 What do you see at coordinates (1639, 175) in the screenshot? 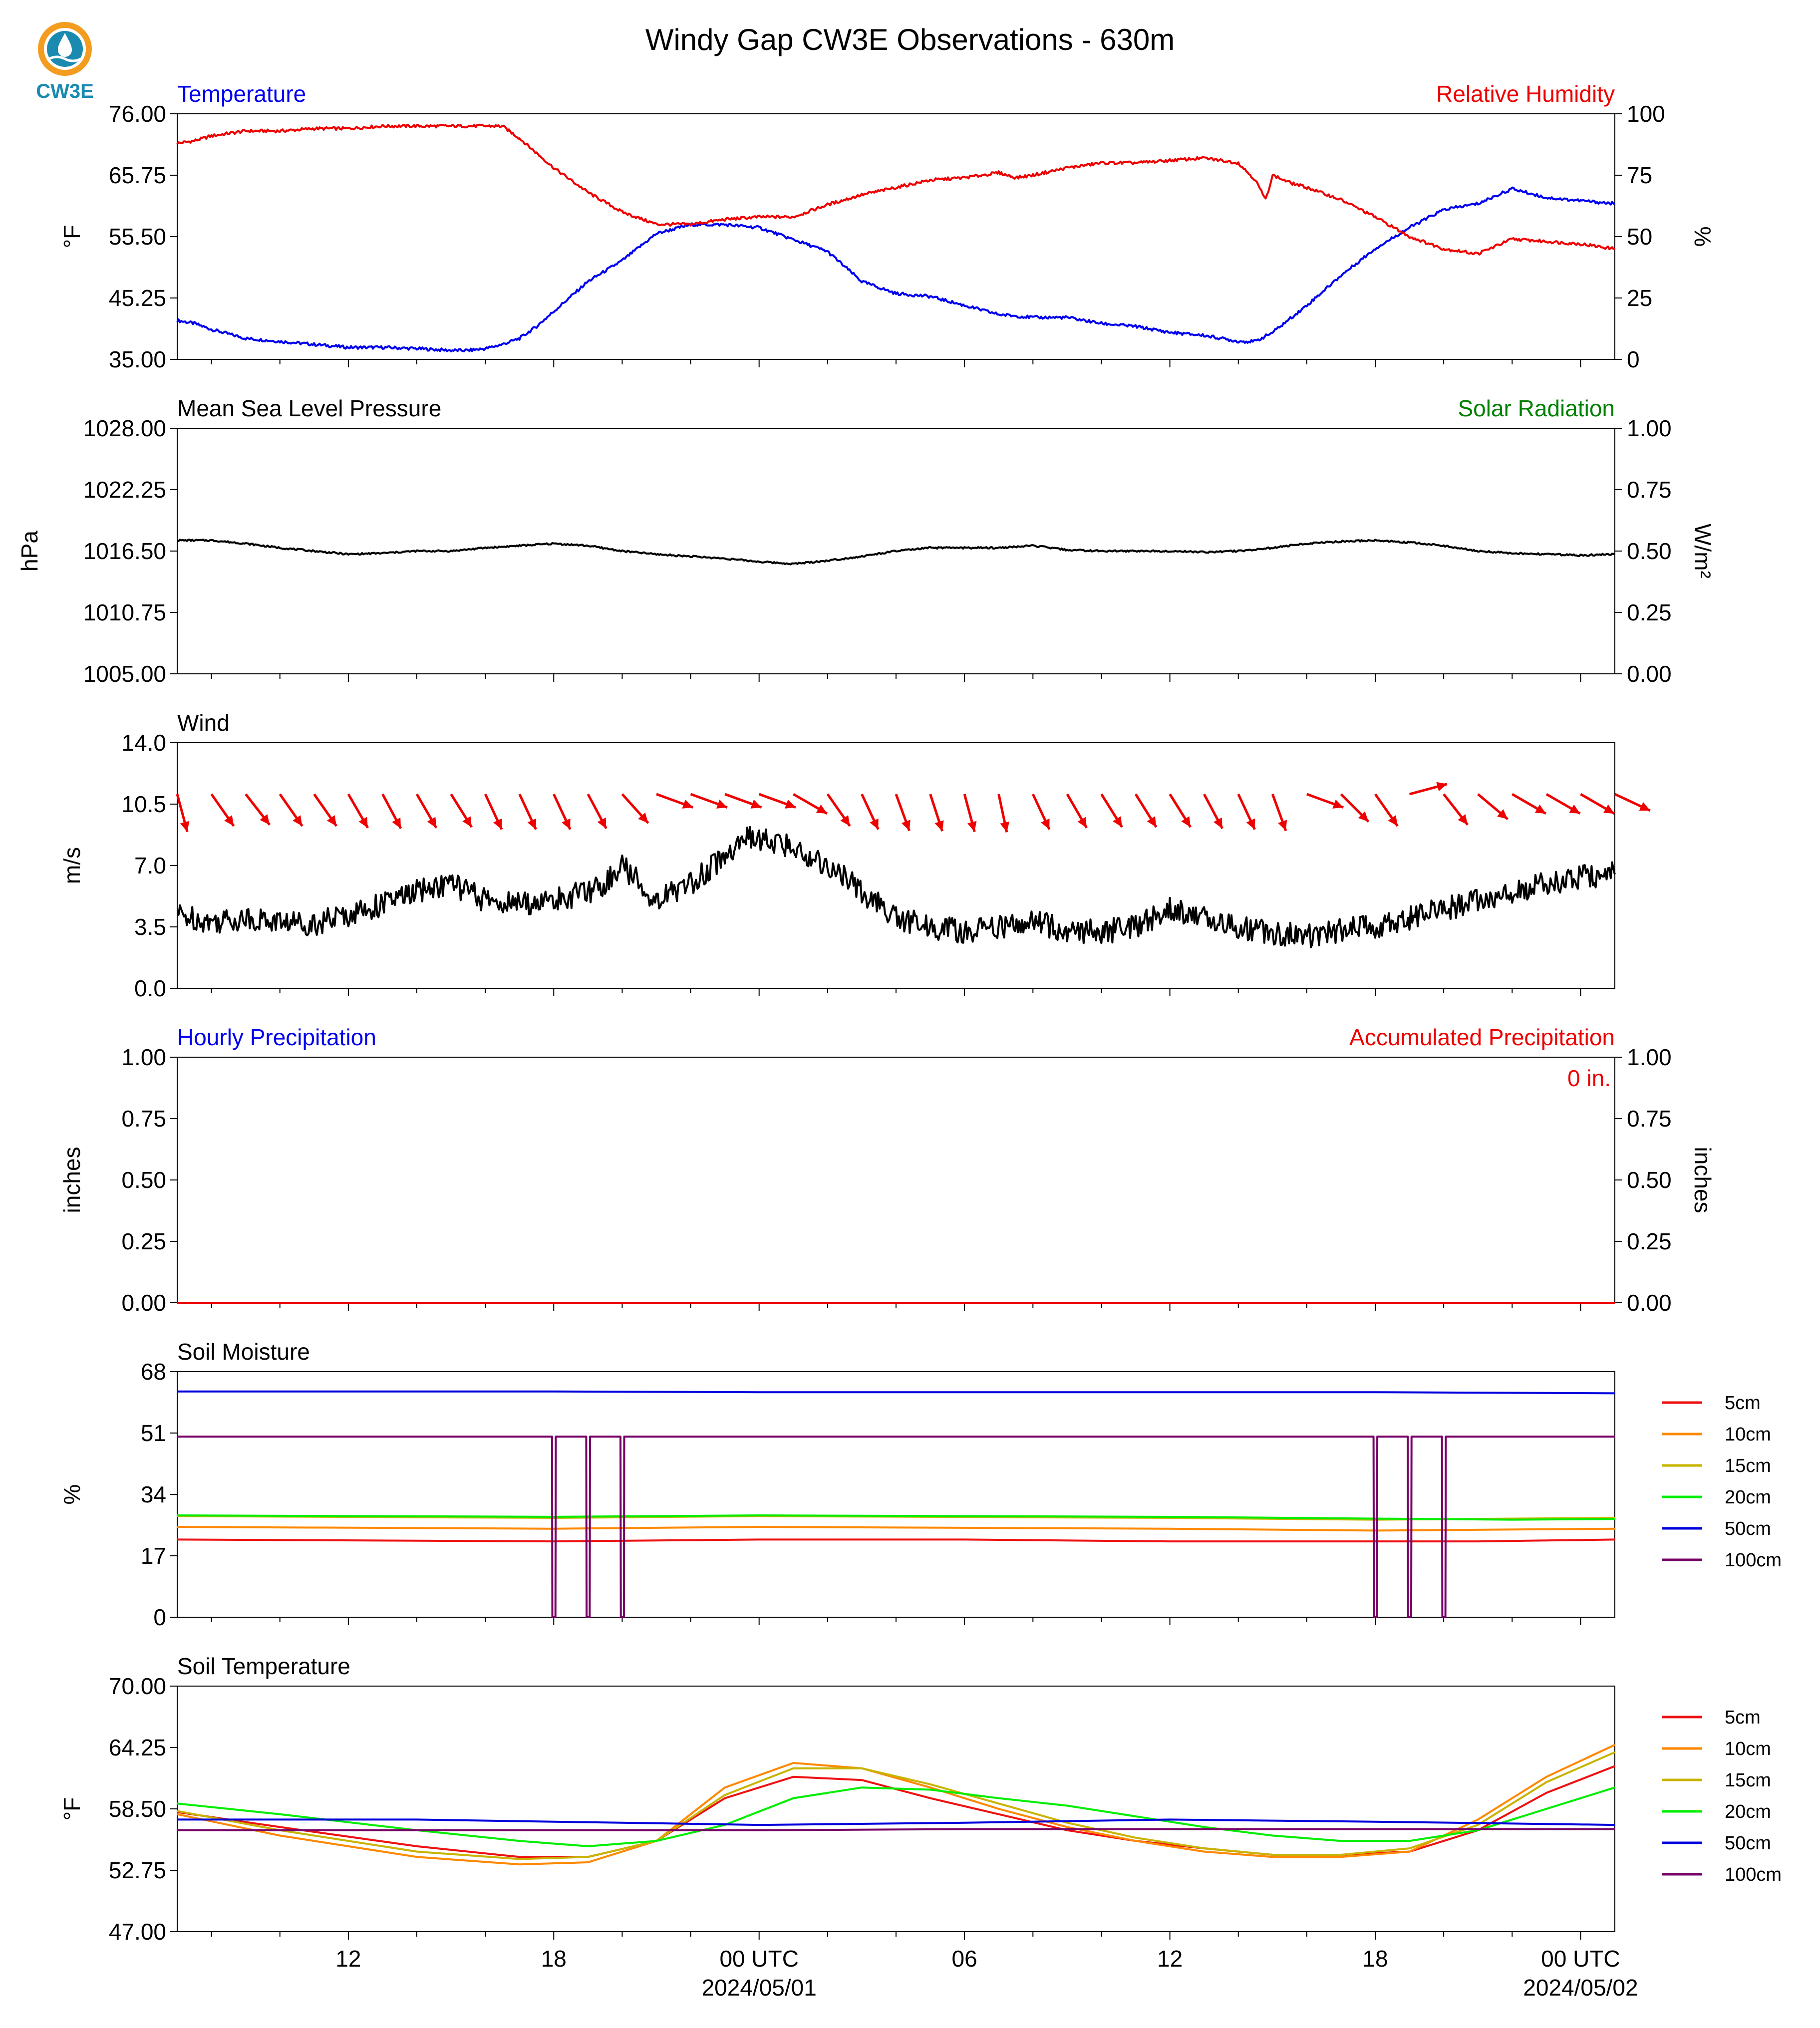
I see `y-right-tick-label: 75` at bounding box center [1639, 175].